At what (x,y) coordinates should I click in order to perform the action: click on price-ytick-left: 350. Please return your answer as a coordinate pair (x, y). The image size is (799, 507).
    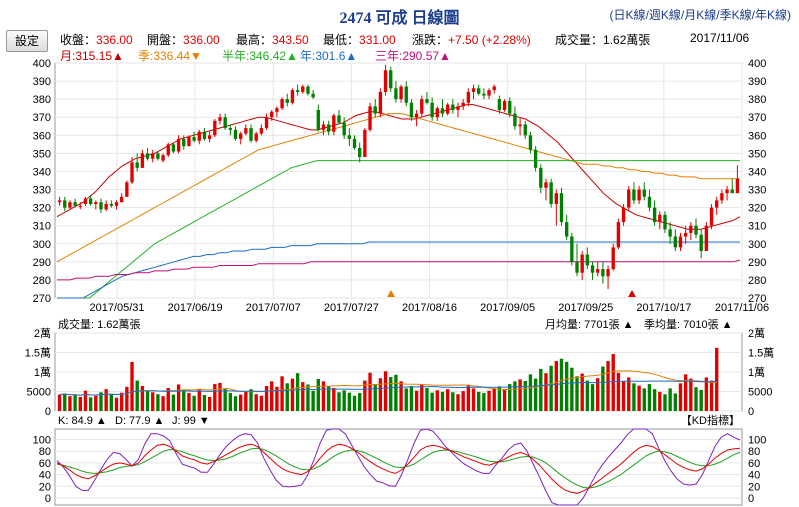
    Looking at the image, I should click on (42, 154).